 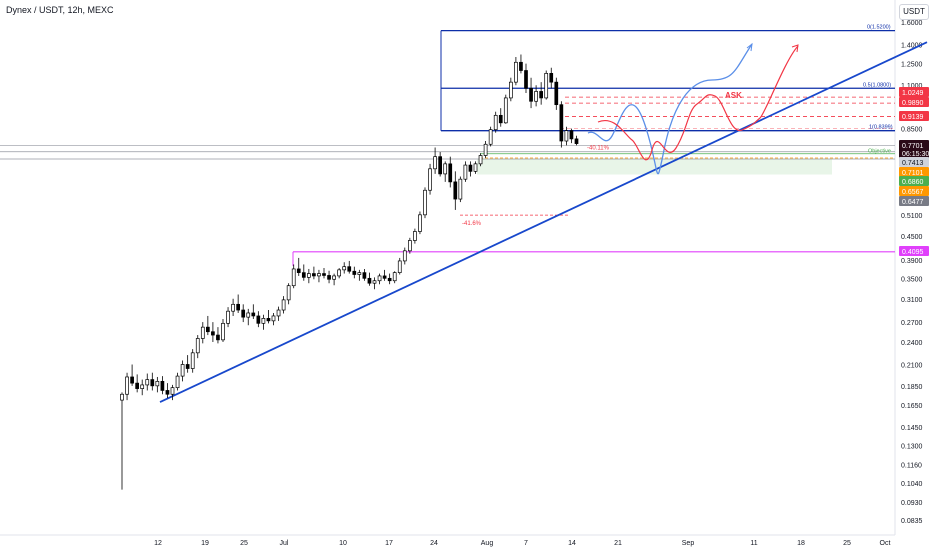 What do you see at coordinates (670, 109) in the screenshot?
I see `projection-blue-path` at bounding box center [670, 109].